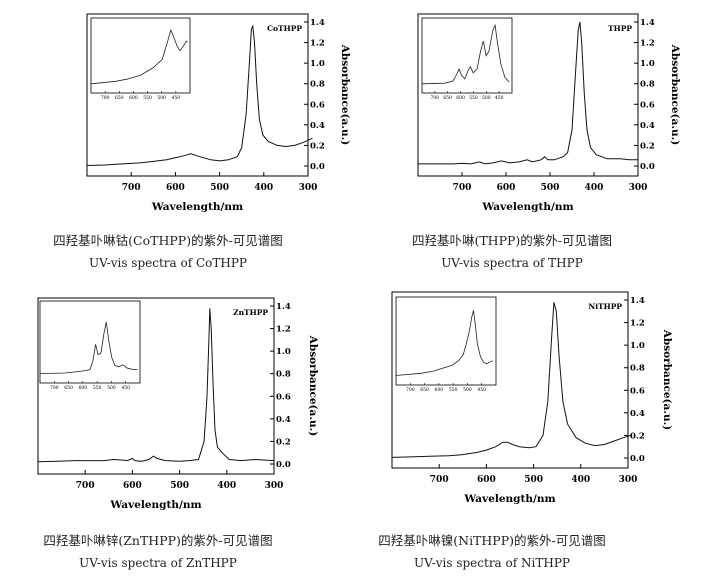 The image size is (714, 580). Describe the element at coordinates (620, 28) in the screenshot. I see `sample-label: THPP` at that location.